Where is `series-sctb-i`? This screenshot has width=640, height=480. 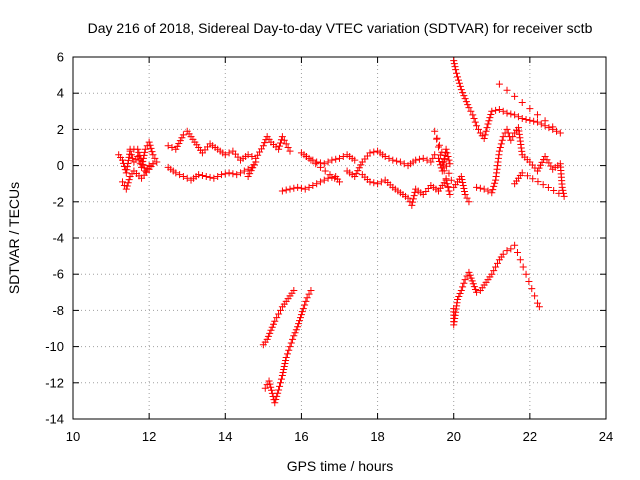
series-sctb-i is located at coordinates (520, 162).